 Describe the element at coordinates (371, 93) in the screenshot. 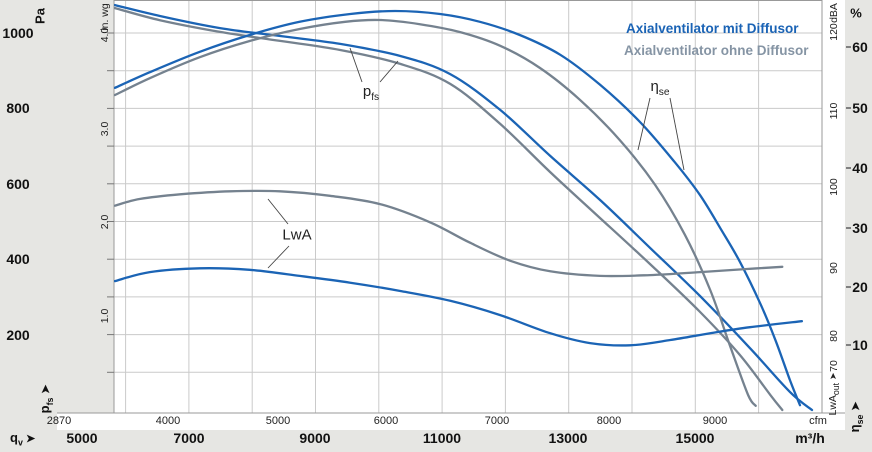

I see `pfs-curve-label: pfs` at that location.